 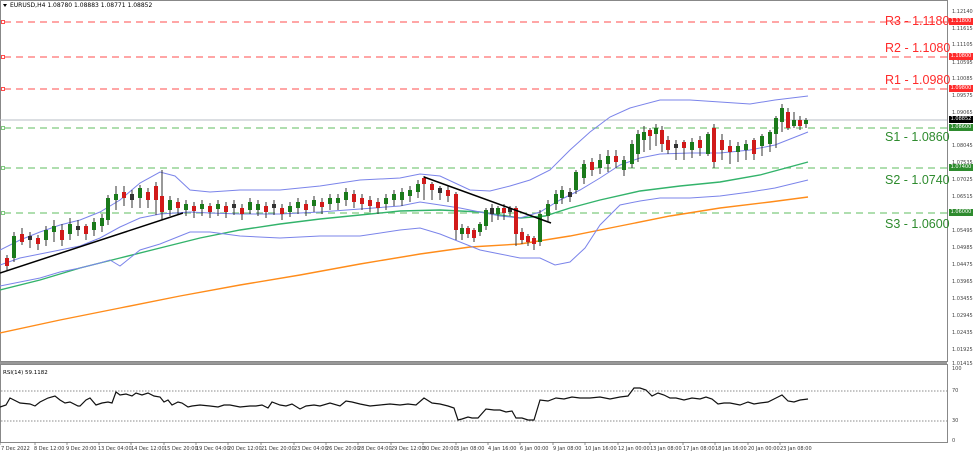 I want to click on price-tick: 1.11615, so click(x=962, y=29).